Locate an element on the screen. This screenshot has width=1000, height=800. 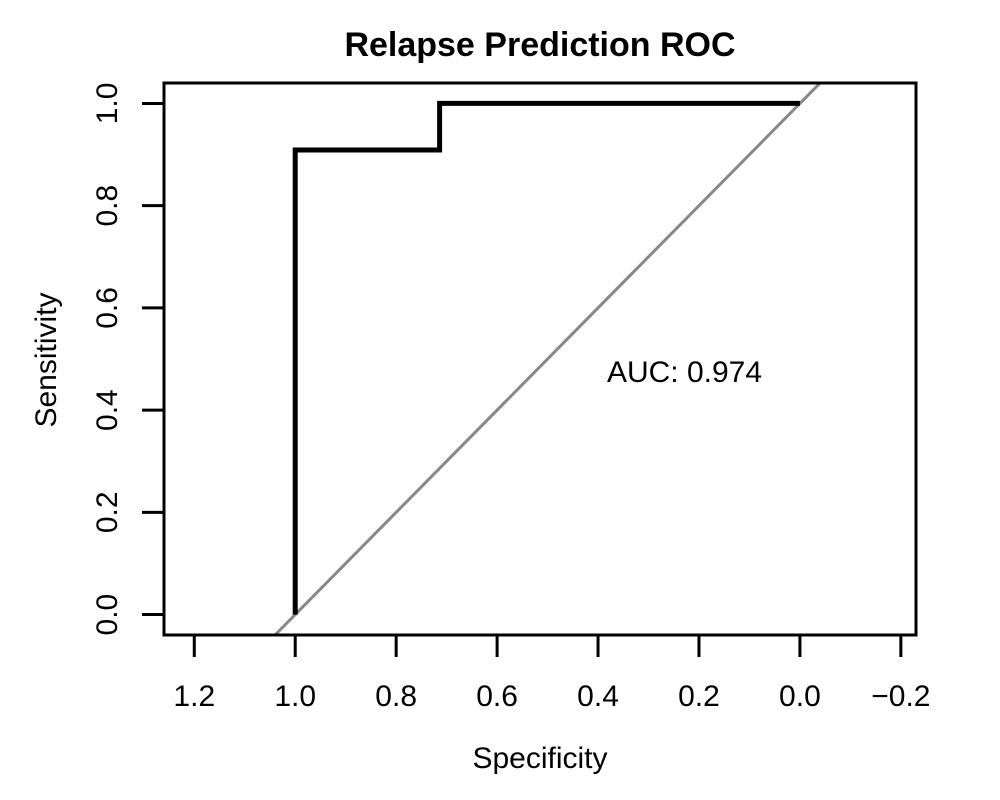
y-tick-label-2: 0.4 is located at coordinates (107, 410).